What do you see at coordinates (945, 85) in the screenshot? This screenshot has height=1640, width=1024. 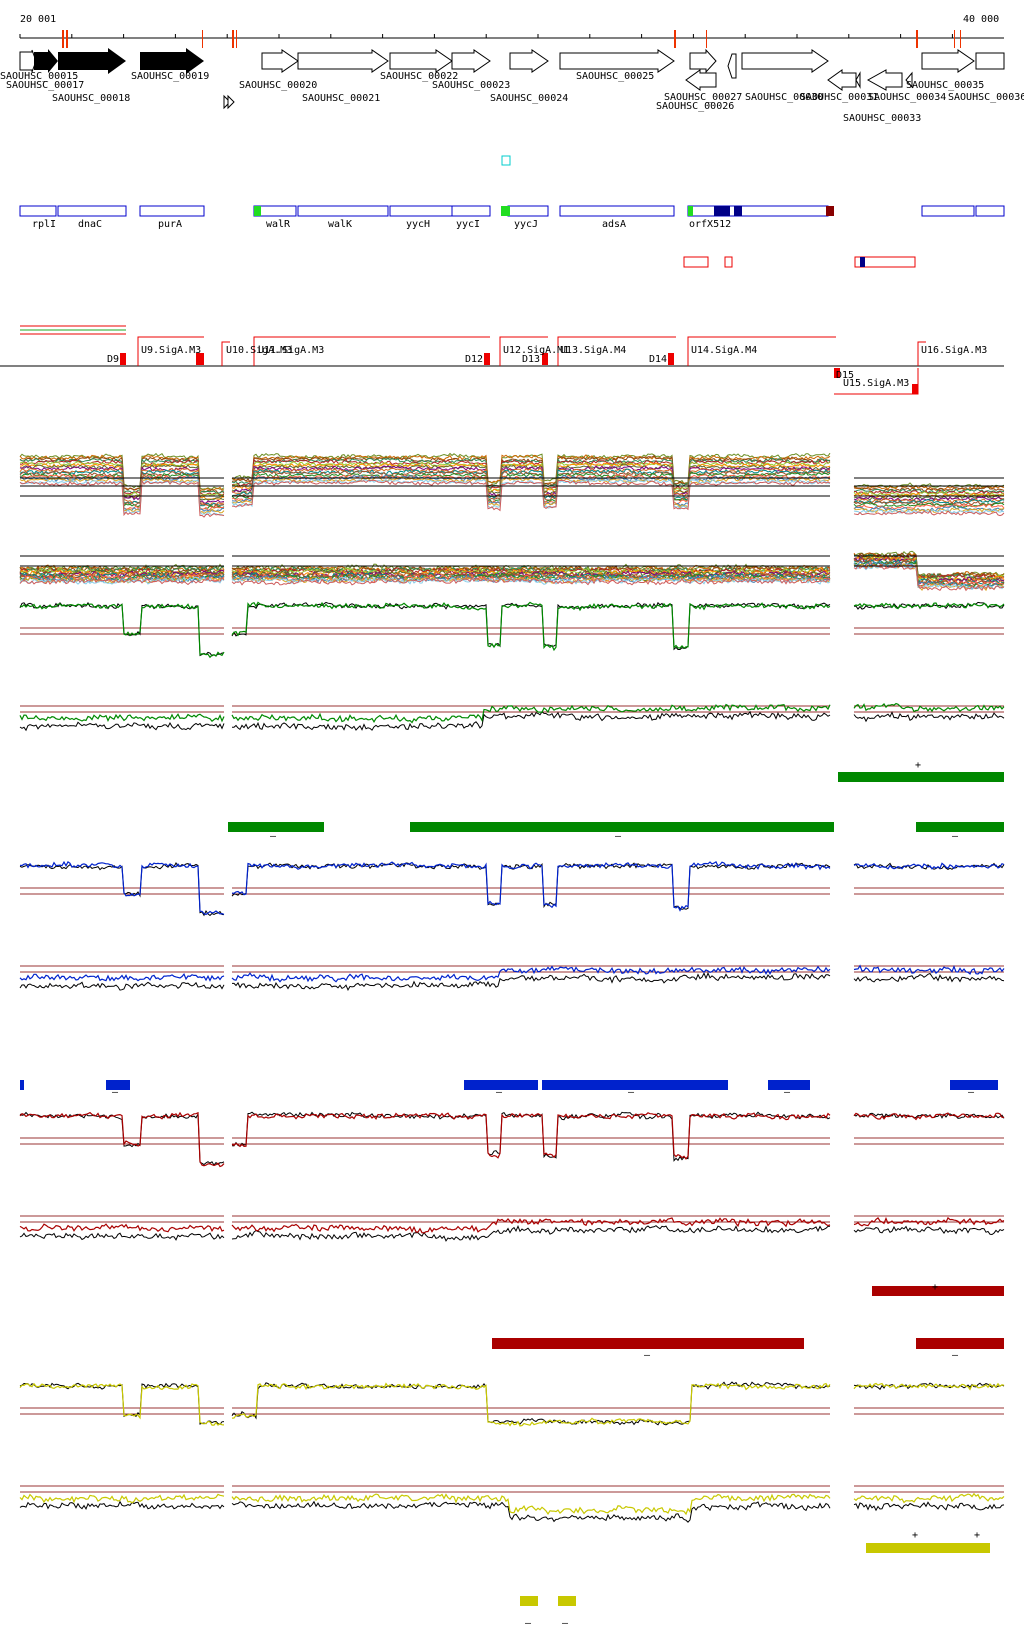 I see `gene-label-00035: SAOUHSC_00035` at bounding box center [945, 85].